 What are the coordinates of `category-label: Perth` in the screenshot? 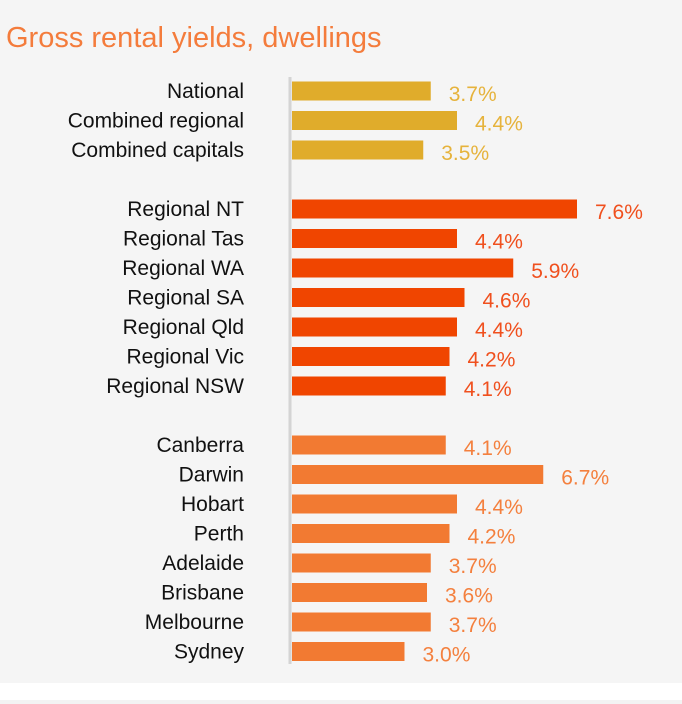 It's located at (219, 534).